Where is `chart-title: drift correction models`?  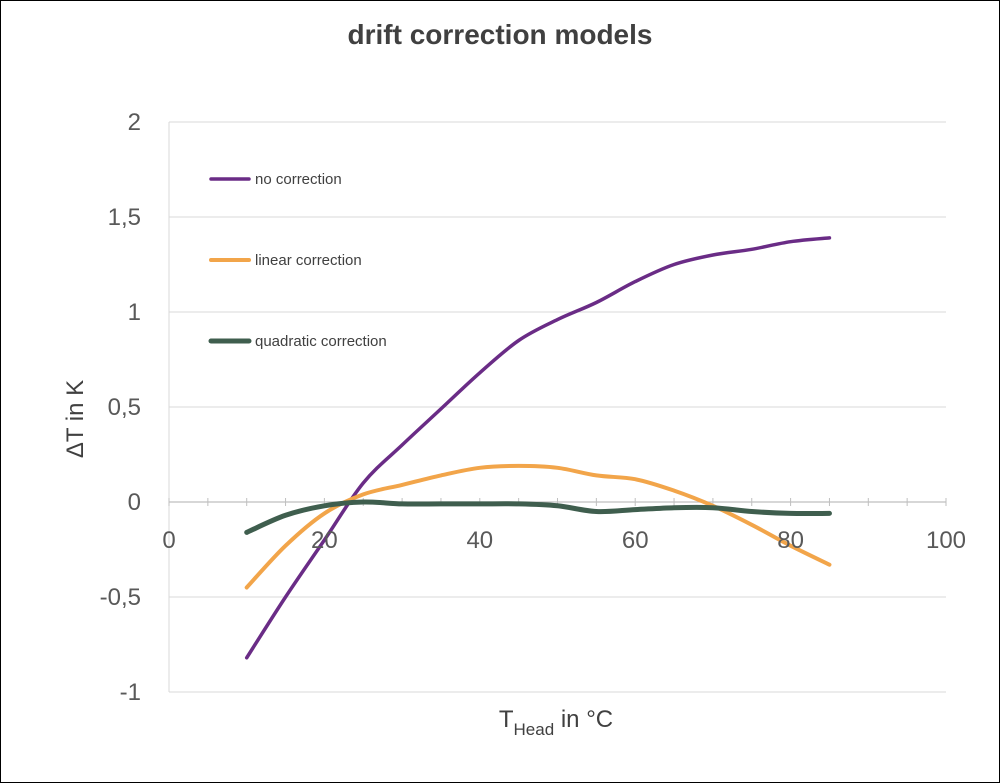 chart-title: drift correction models is located at coordinates (500, 34).